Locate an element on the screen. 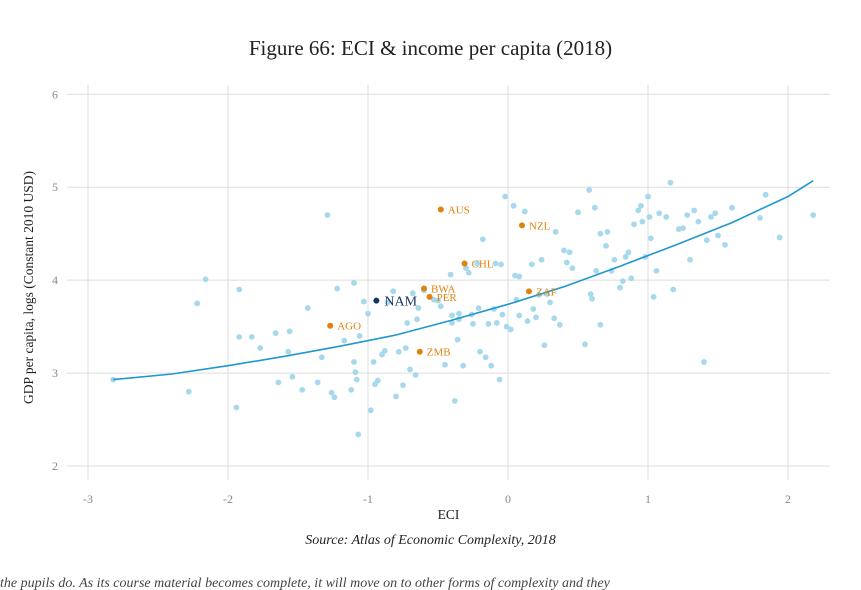 Image resolution: width=861 pixels, height=590 pixels. y-axis-label: GDP per capita, logs (Constant 2010 USD) is located at coordinates (28, 287).